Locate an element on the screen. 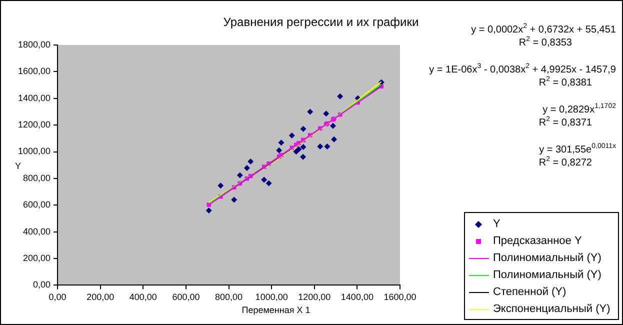 The image size is (623, 325). x-tick-label: 1200,00 is located at coordinates (314, 297).